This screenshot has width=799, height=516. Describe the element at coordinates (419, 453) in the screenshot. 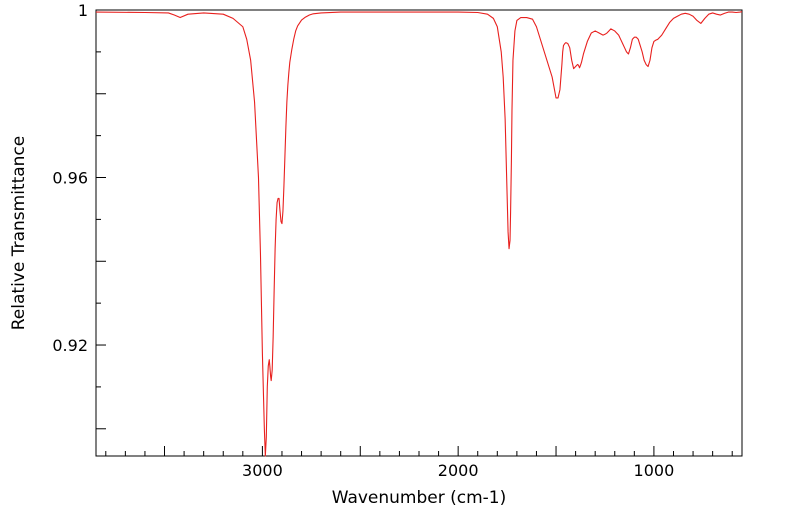

I see `x-minor-ticks` at that location.